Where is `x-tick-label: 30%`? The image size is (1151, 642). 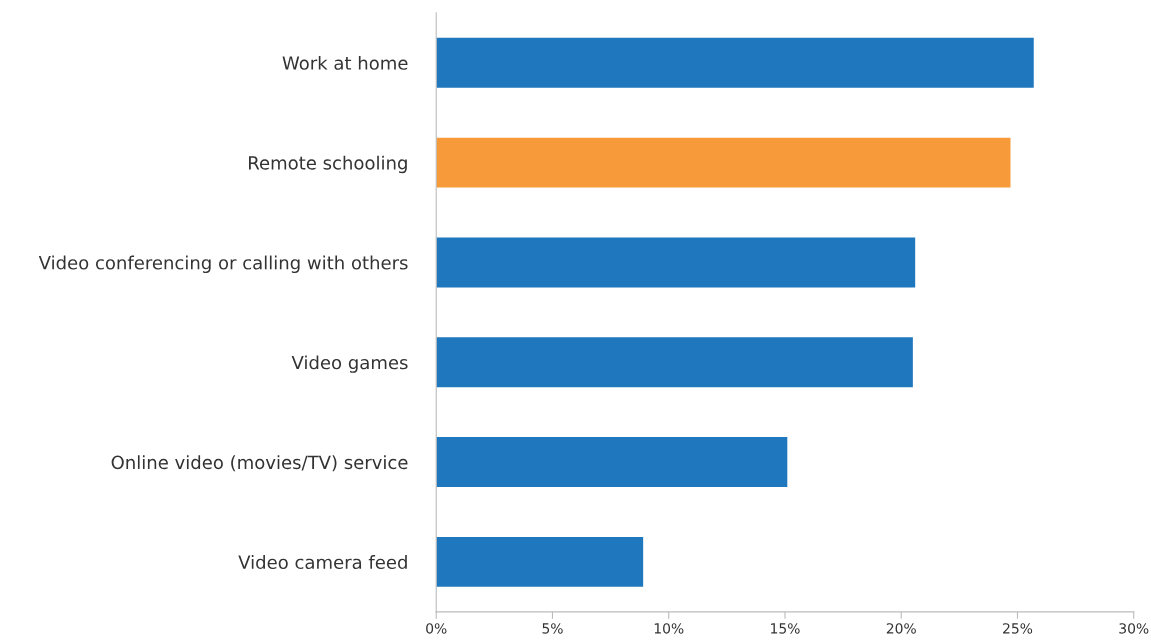
x-tick-label: 30% is located at coordinates (1134, 628).